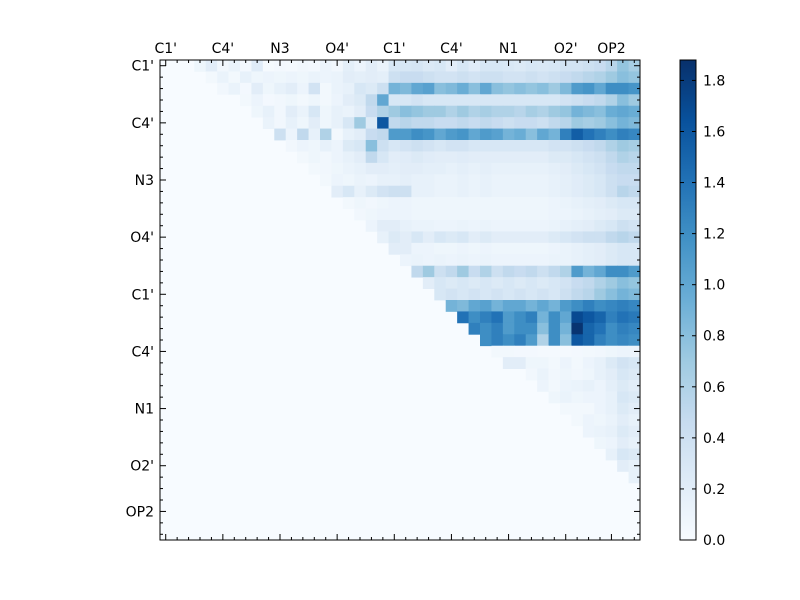  What do you see at coordinates (140, 512) in the screenshot?
I see `y-tick-label: OP2` at bounding box center [140, 512].